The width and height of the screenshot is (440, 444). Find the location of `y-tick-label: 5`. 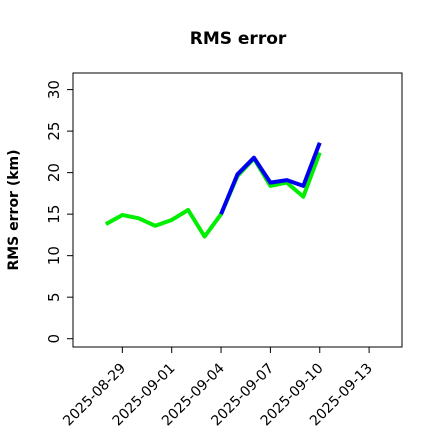

y-tick-label: 5 is located at coordinates (54, 297).